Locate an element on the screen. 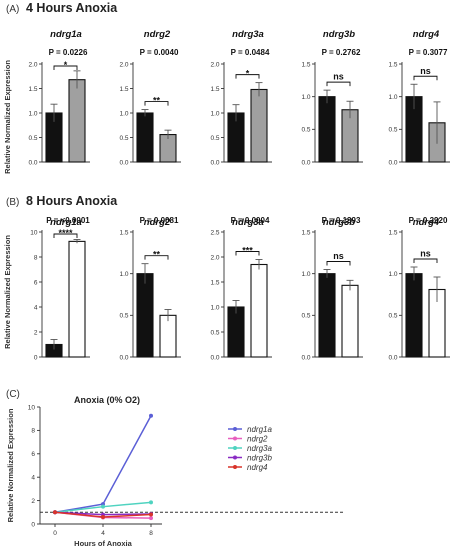 This screenshot has height=550, width=464. panel-b-letter: (B) is located at coordinates (12, 202).